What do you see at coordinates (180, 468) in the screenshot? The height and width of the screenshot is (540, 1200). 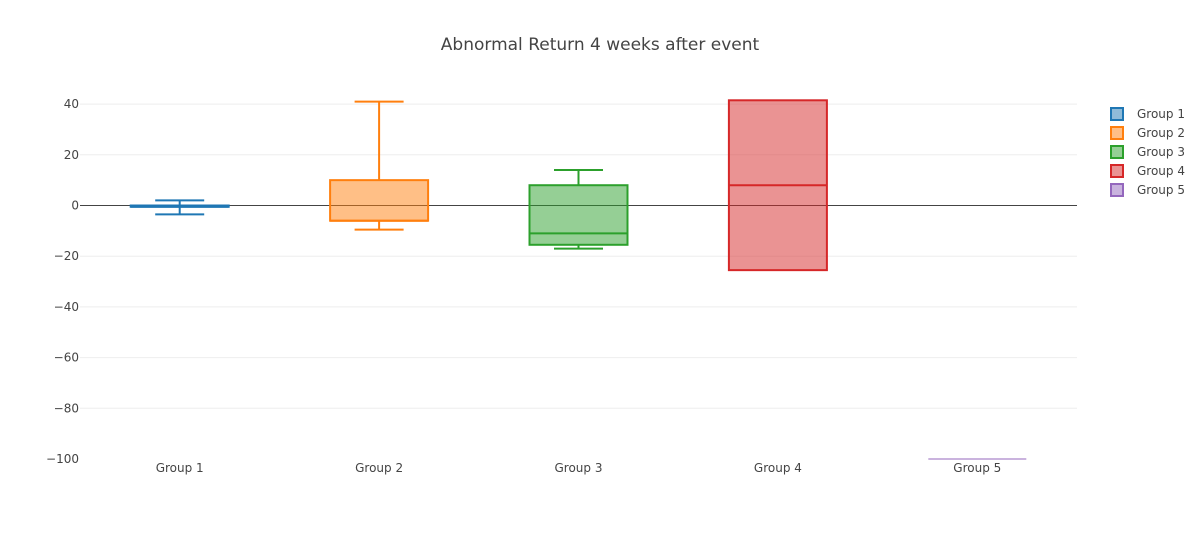 I see `x-tick-label: Group 1` at bounding box center [180, 468].